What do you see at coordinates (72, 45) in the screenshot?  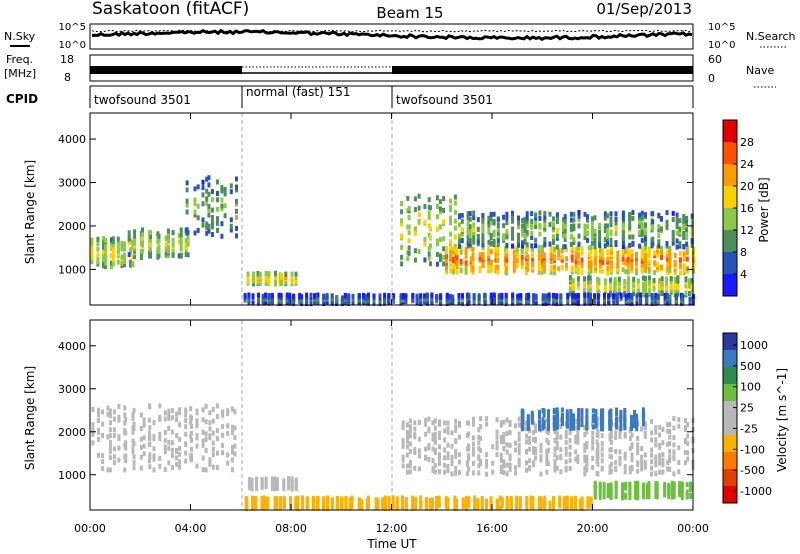 I see `nsky-tick-low: 10^0` at bounding box center [72, 45].